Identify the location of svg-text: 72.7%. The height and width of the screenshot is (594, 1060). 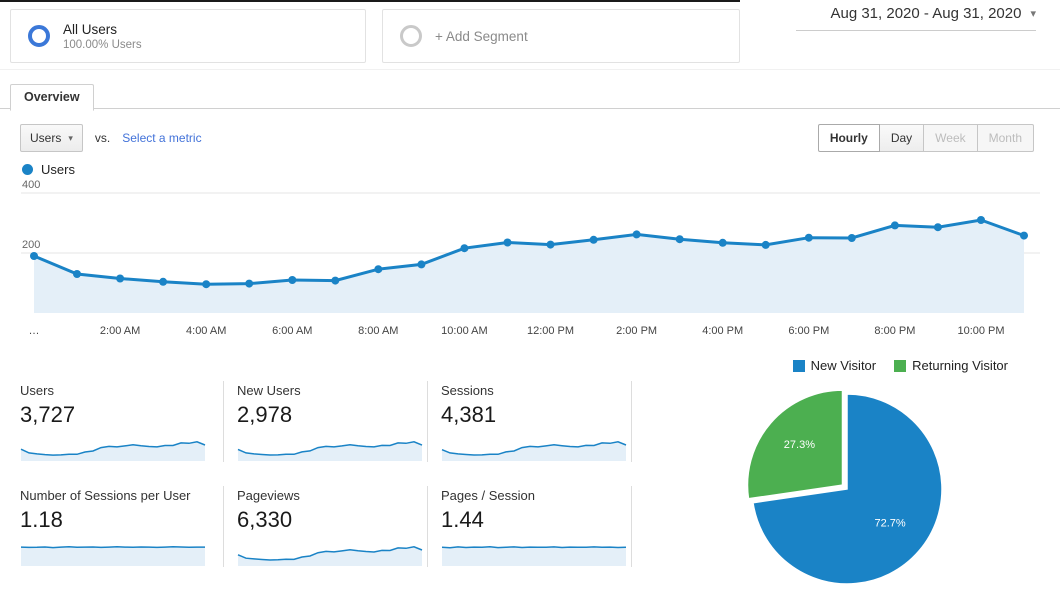
(889, 523).